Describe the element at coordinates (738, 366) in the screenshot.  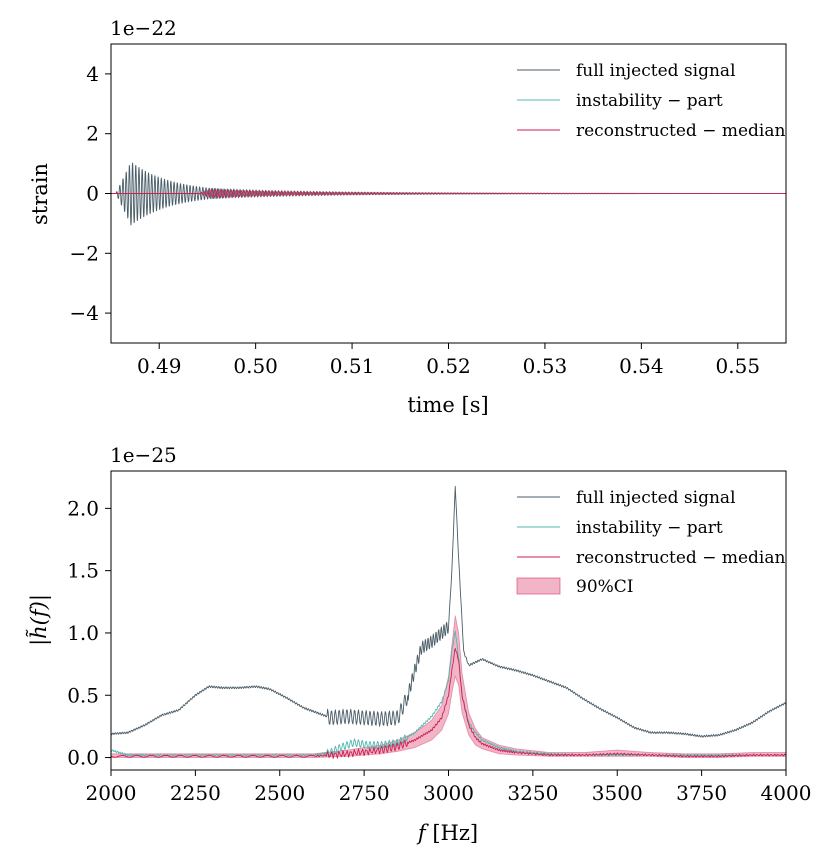
I see `top-x-tick-label: 0.55` at that location.